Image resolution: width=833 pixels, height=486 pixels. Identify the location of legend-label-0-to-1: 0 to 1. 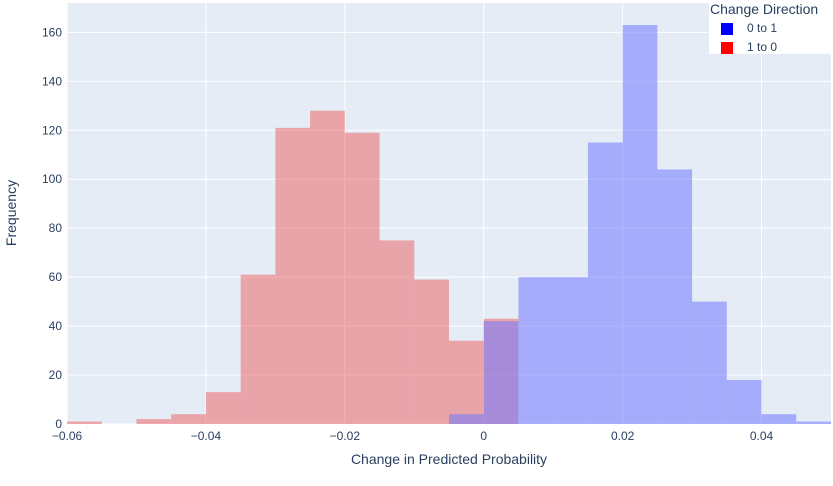
(762, 28).